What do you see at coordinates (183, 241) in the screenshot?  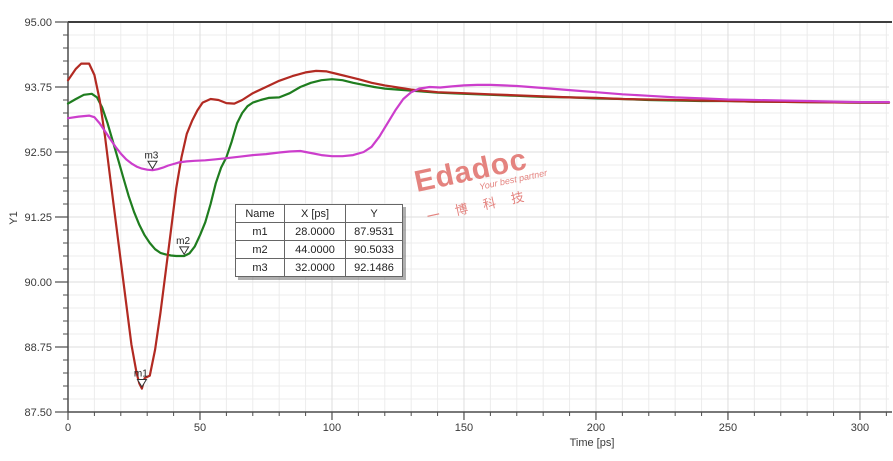 I see `marker-label-m2: m2` at bounding box center [183, 241].